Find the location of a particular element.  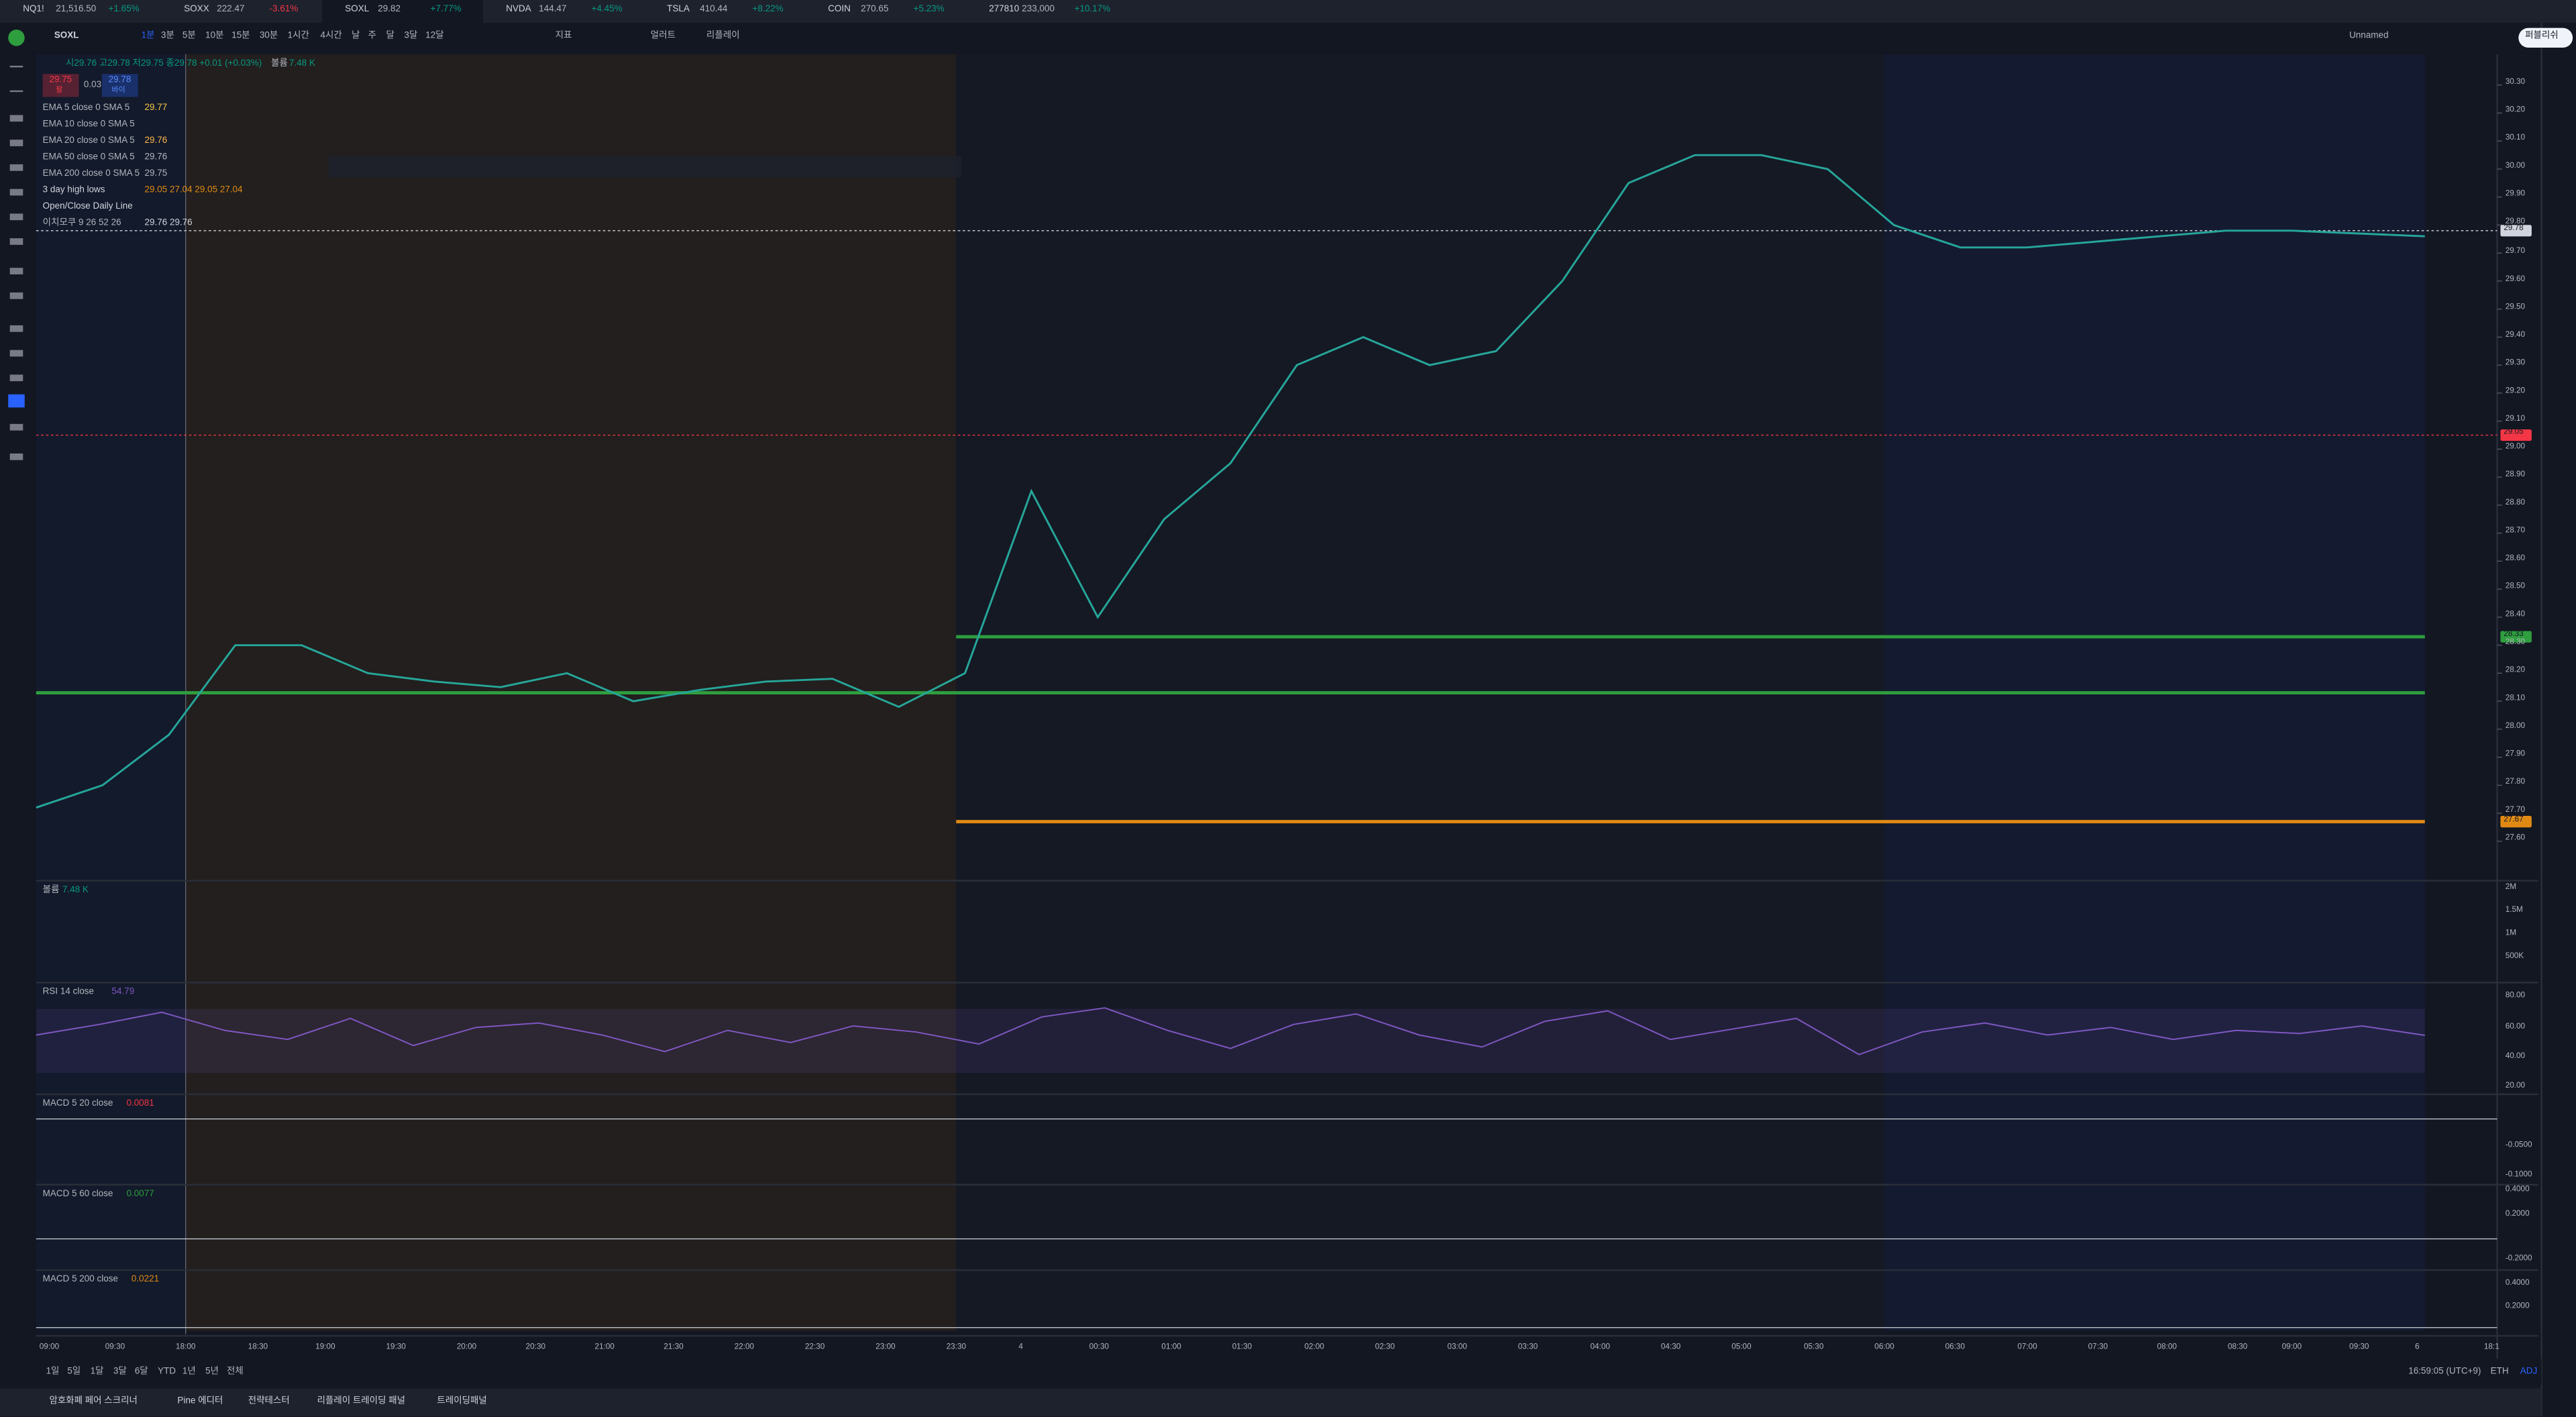

pane-value: 54.79 is located at coordinates (123, 992).